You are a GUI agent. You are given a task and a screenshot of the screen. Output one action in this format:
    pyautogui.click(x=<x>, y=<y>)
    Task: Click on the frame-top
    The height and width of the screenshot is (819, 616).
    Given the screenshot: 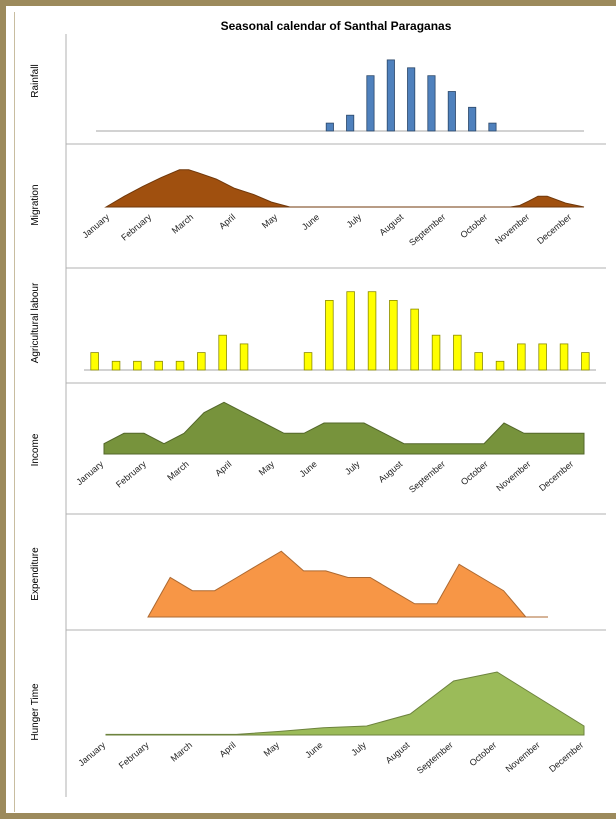 What is the action you would take?
    pyautogui.click(x=308, y=3)
    